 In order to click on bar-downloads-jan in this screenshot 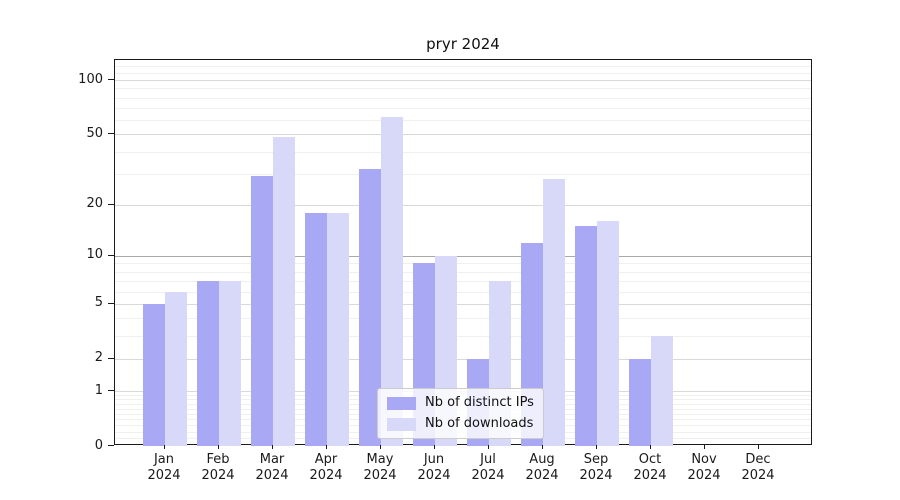, I will do `click(176, 368)`.